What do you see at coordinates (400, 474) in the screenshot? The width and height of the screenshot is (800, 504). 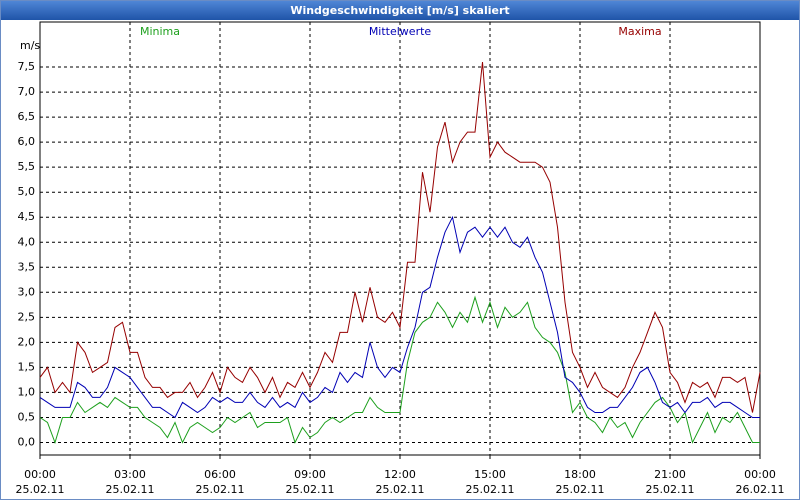 I see `x-tick-label: 12:00` at bounding box center [400, 474].